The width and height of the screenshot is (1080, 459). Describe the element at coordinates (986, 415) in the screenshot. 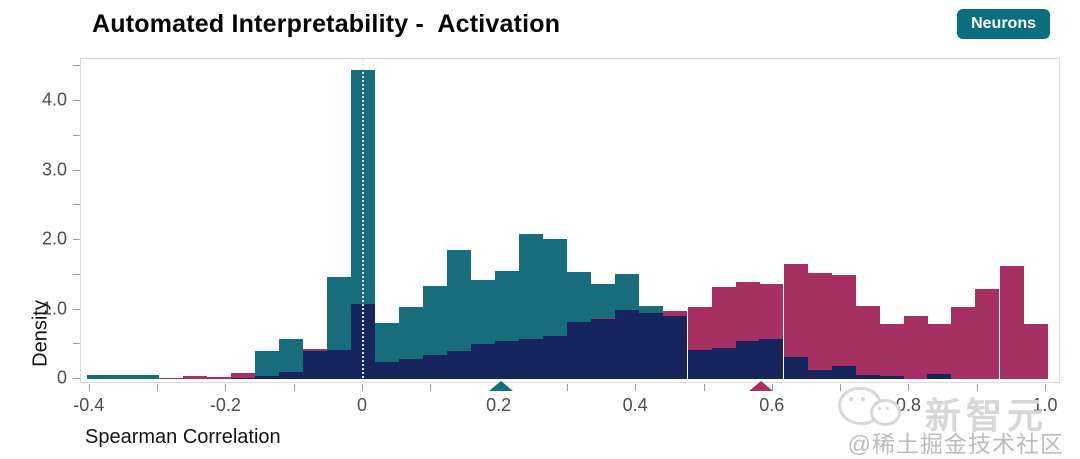

I see `watermark-brand: 新智元` at that location.